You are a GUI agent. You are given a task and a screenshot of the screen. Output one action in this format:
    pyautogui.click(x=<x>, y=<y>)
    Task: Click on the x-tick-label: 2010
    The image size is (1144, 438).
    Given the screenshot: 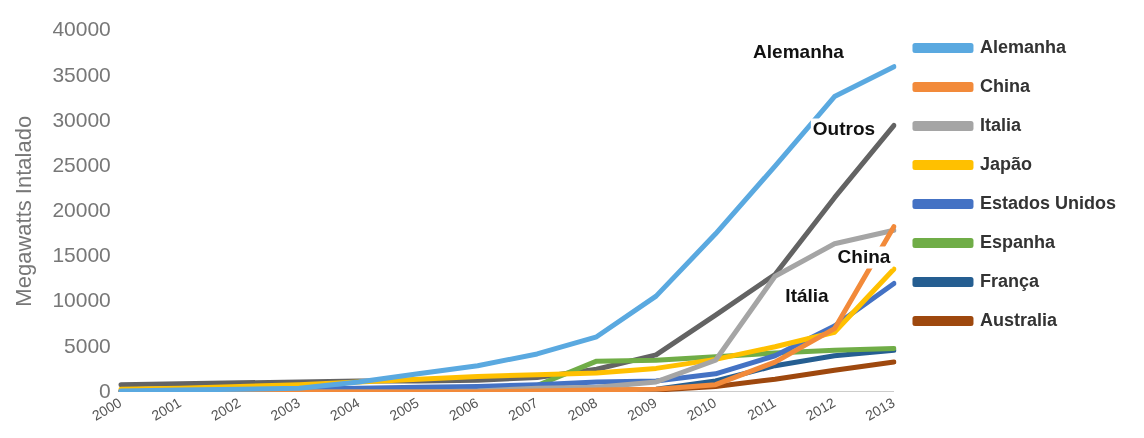 What is the action you would take?
    pyautogui.click(x=702, y=409)
    